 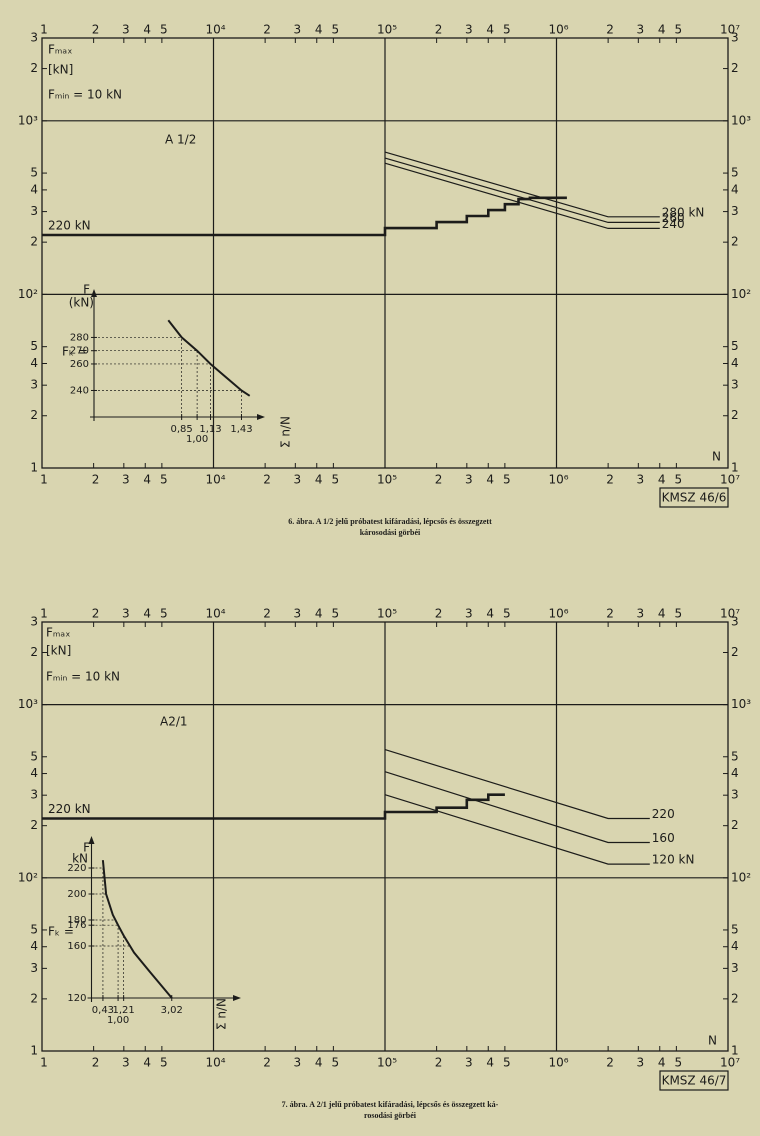 What do you see at coordinates (85, 95) in the screenshot?
I see `annotation: Fₘᵢₙ = 10 kN` at bounding box center [85, 95].